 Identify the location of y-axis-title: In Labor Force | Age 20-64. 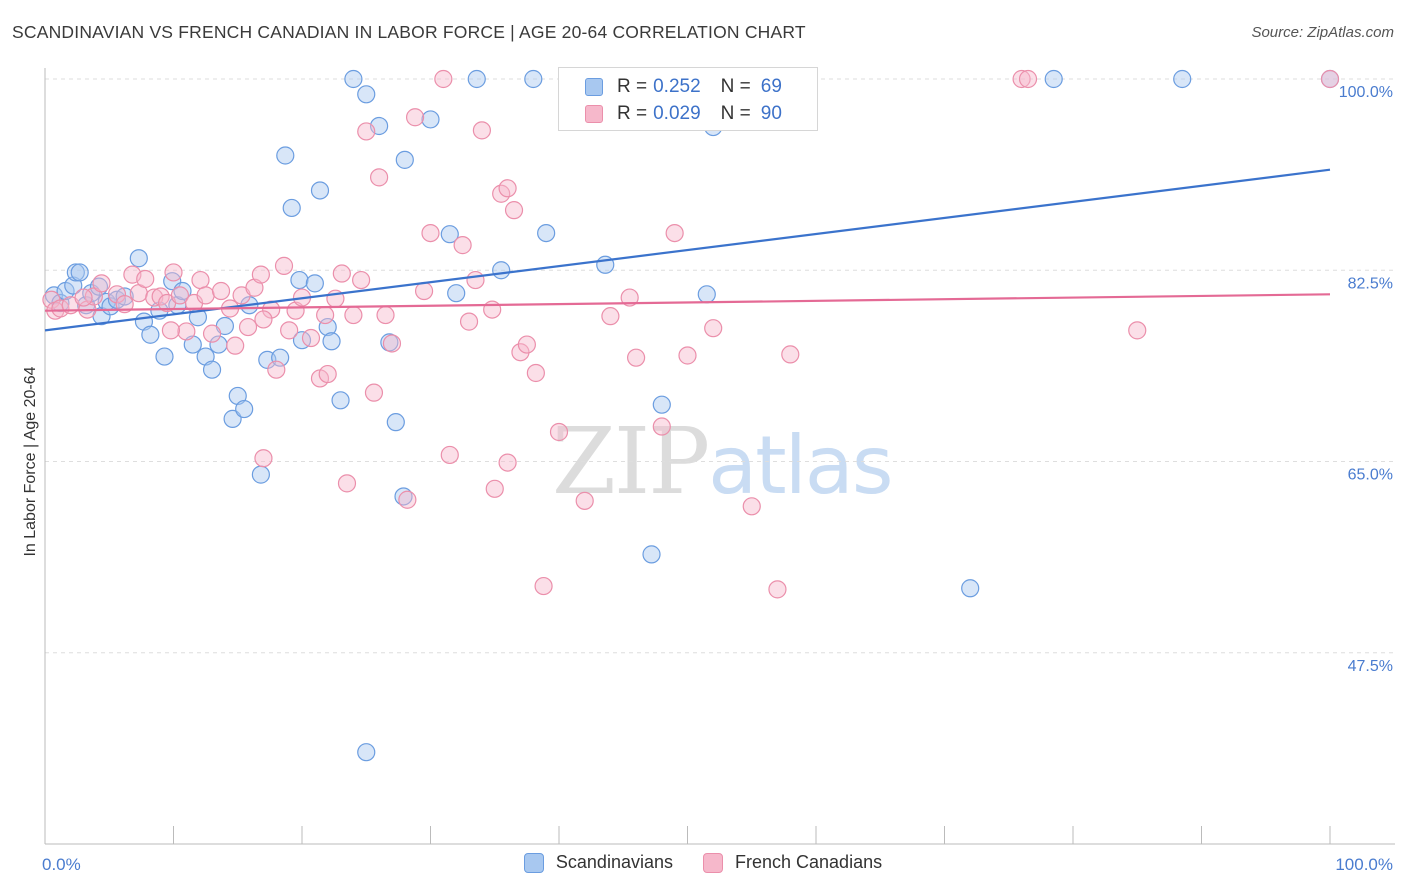
(30, 461).